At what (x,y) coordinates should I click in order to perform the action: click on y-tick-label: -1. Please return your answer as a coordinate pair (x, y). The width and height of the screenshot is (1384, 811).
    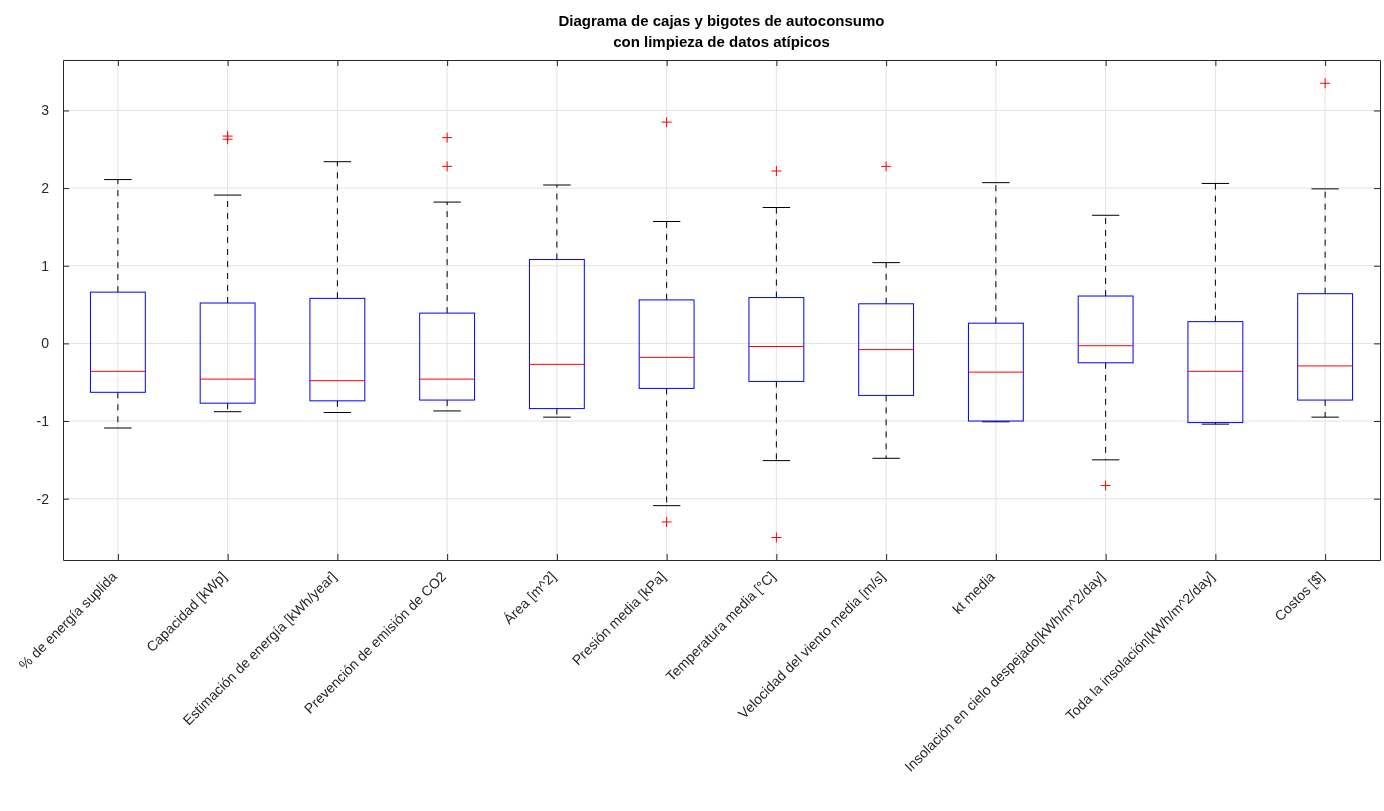
    Looking at the image, I should click on (43, 421).